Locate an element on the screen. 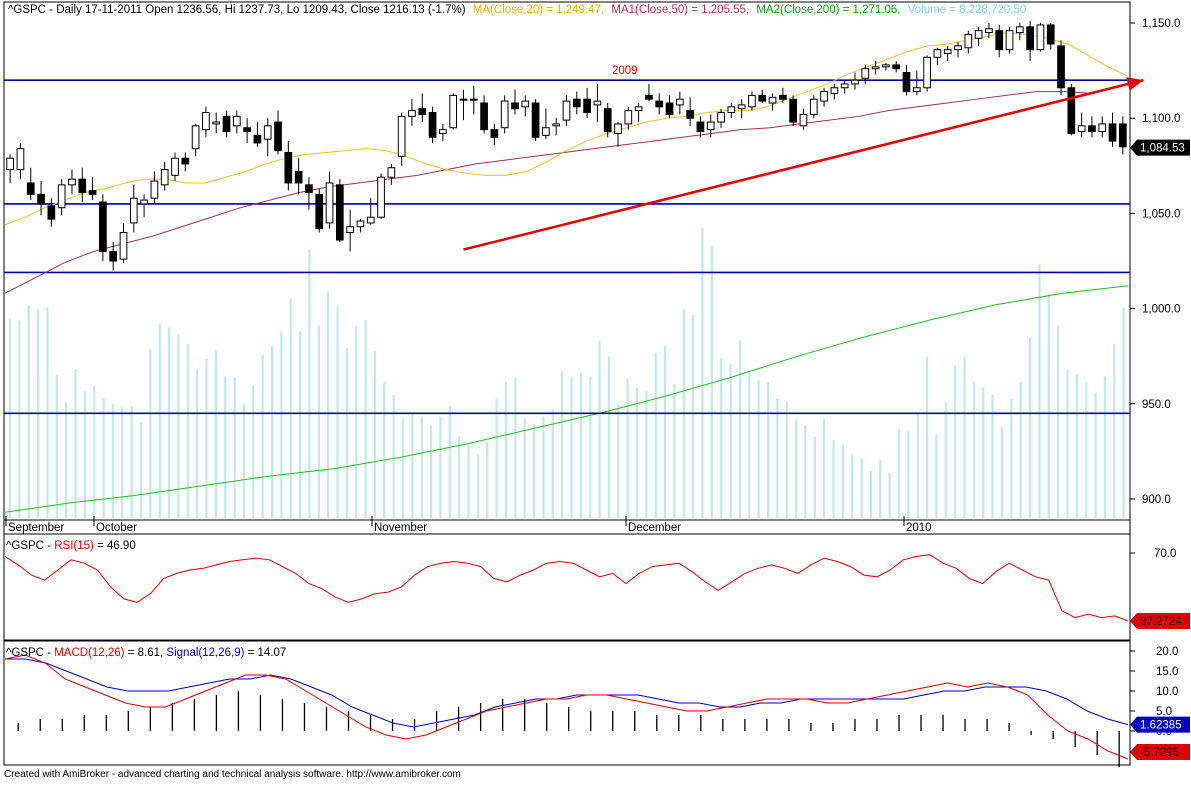 The height and width of the screenshot is (786, 1191). date-label: November is located at coordinates (400, 528).